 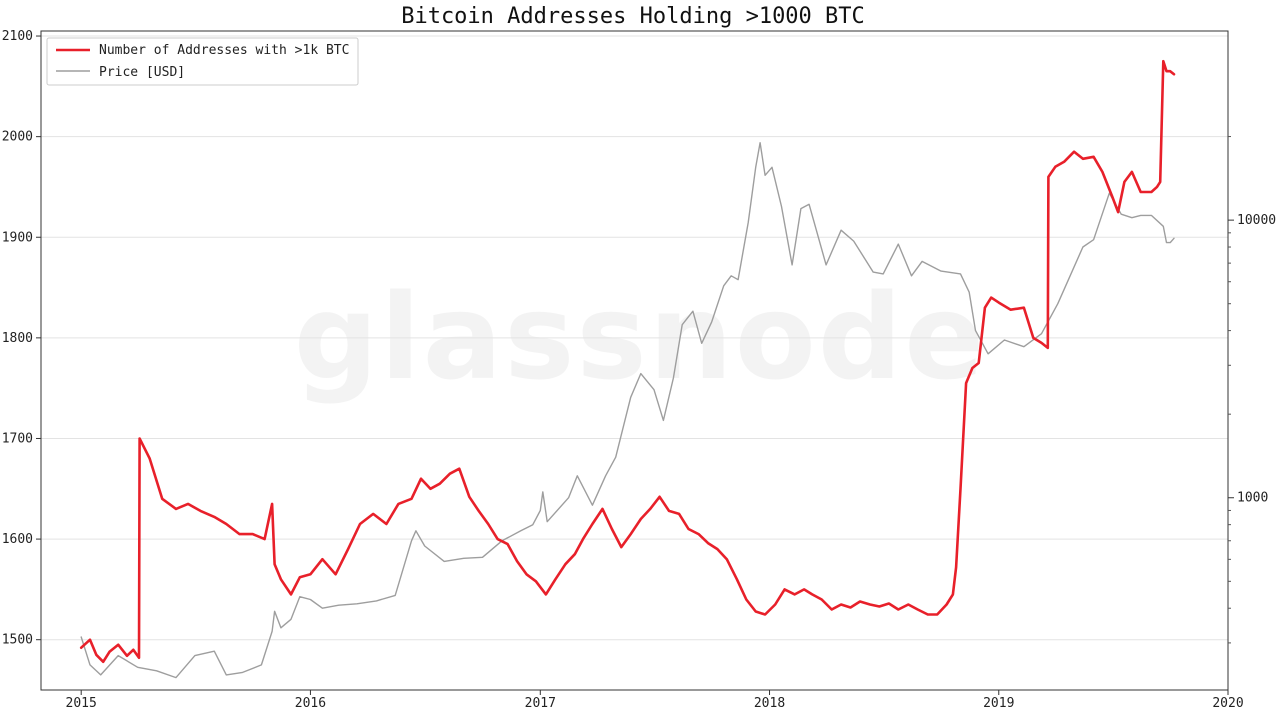 I want to click on legend-label-addresses: Number of Addresses with >1k BTC, so click(x=224, y=50).